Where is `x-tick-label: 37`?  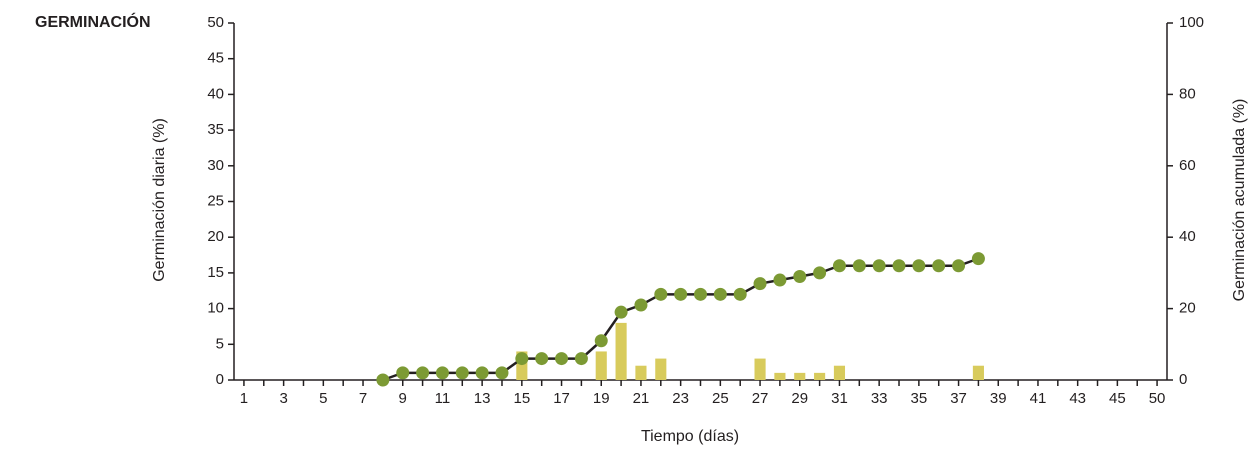
x-tick-label: 37 is located at coordinates (958, 398).